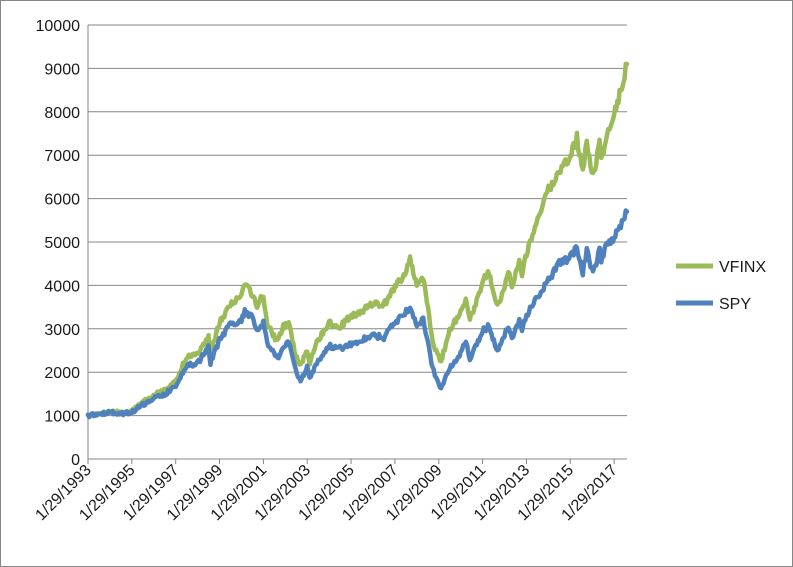 This screenshot has height=567, width=793. What do you see at coordinates (62, 286) in the screenshot?
I see `y-tick-label: 4000` at bounding box center [62, 286].